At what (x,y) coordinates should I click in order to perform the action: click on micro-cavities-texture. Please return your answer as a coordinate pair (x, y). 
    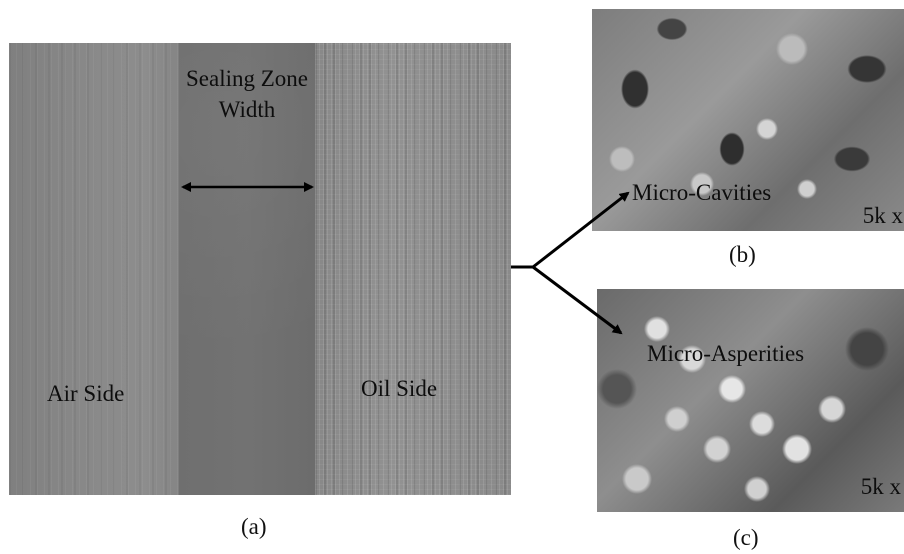
    Looking at the image, I should click on (748, 120).